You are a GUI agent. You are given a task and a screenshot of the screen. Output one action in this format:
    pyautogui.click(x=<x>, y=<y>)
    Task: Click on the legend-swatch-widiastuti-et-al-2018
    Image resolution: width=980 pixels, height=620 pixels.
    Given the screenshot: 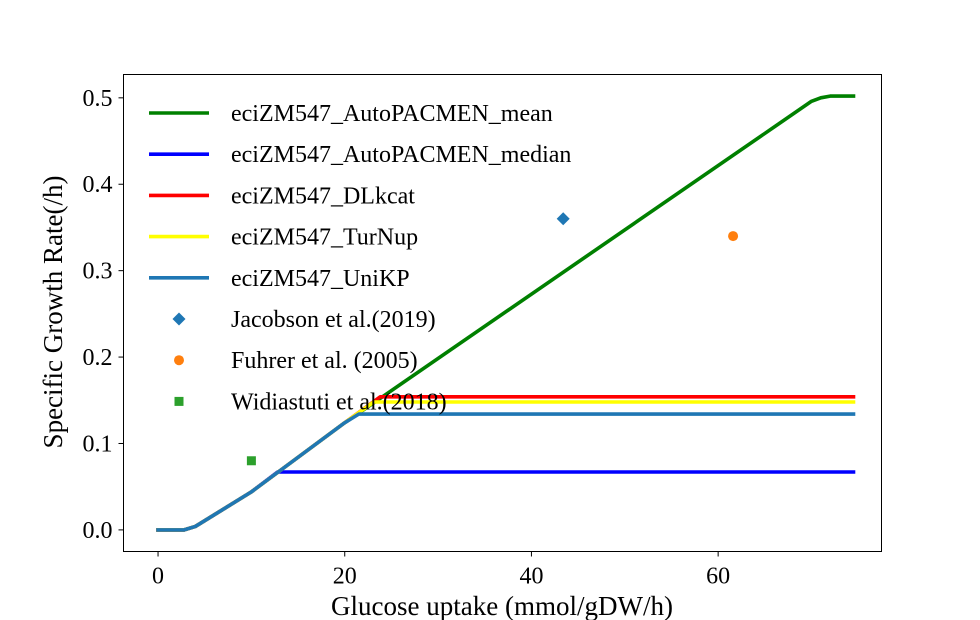 What is the action you would take?
    pyautogui.click(x=179, y=401)
    